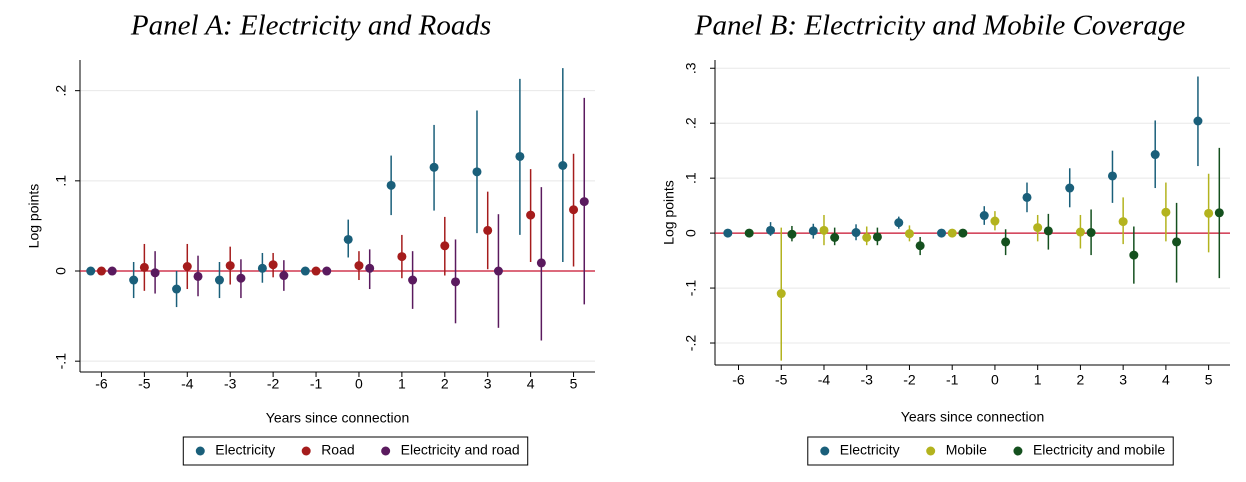 The height and width of the screenshot is (482, 1246). Describe the element at coordinates (691, 343) in the screenshot. I see `y-tick-label: -.2` at that location.